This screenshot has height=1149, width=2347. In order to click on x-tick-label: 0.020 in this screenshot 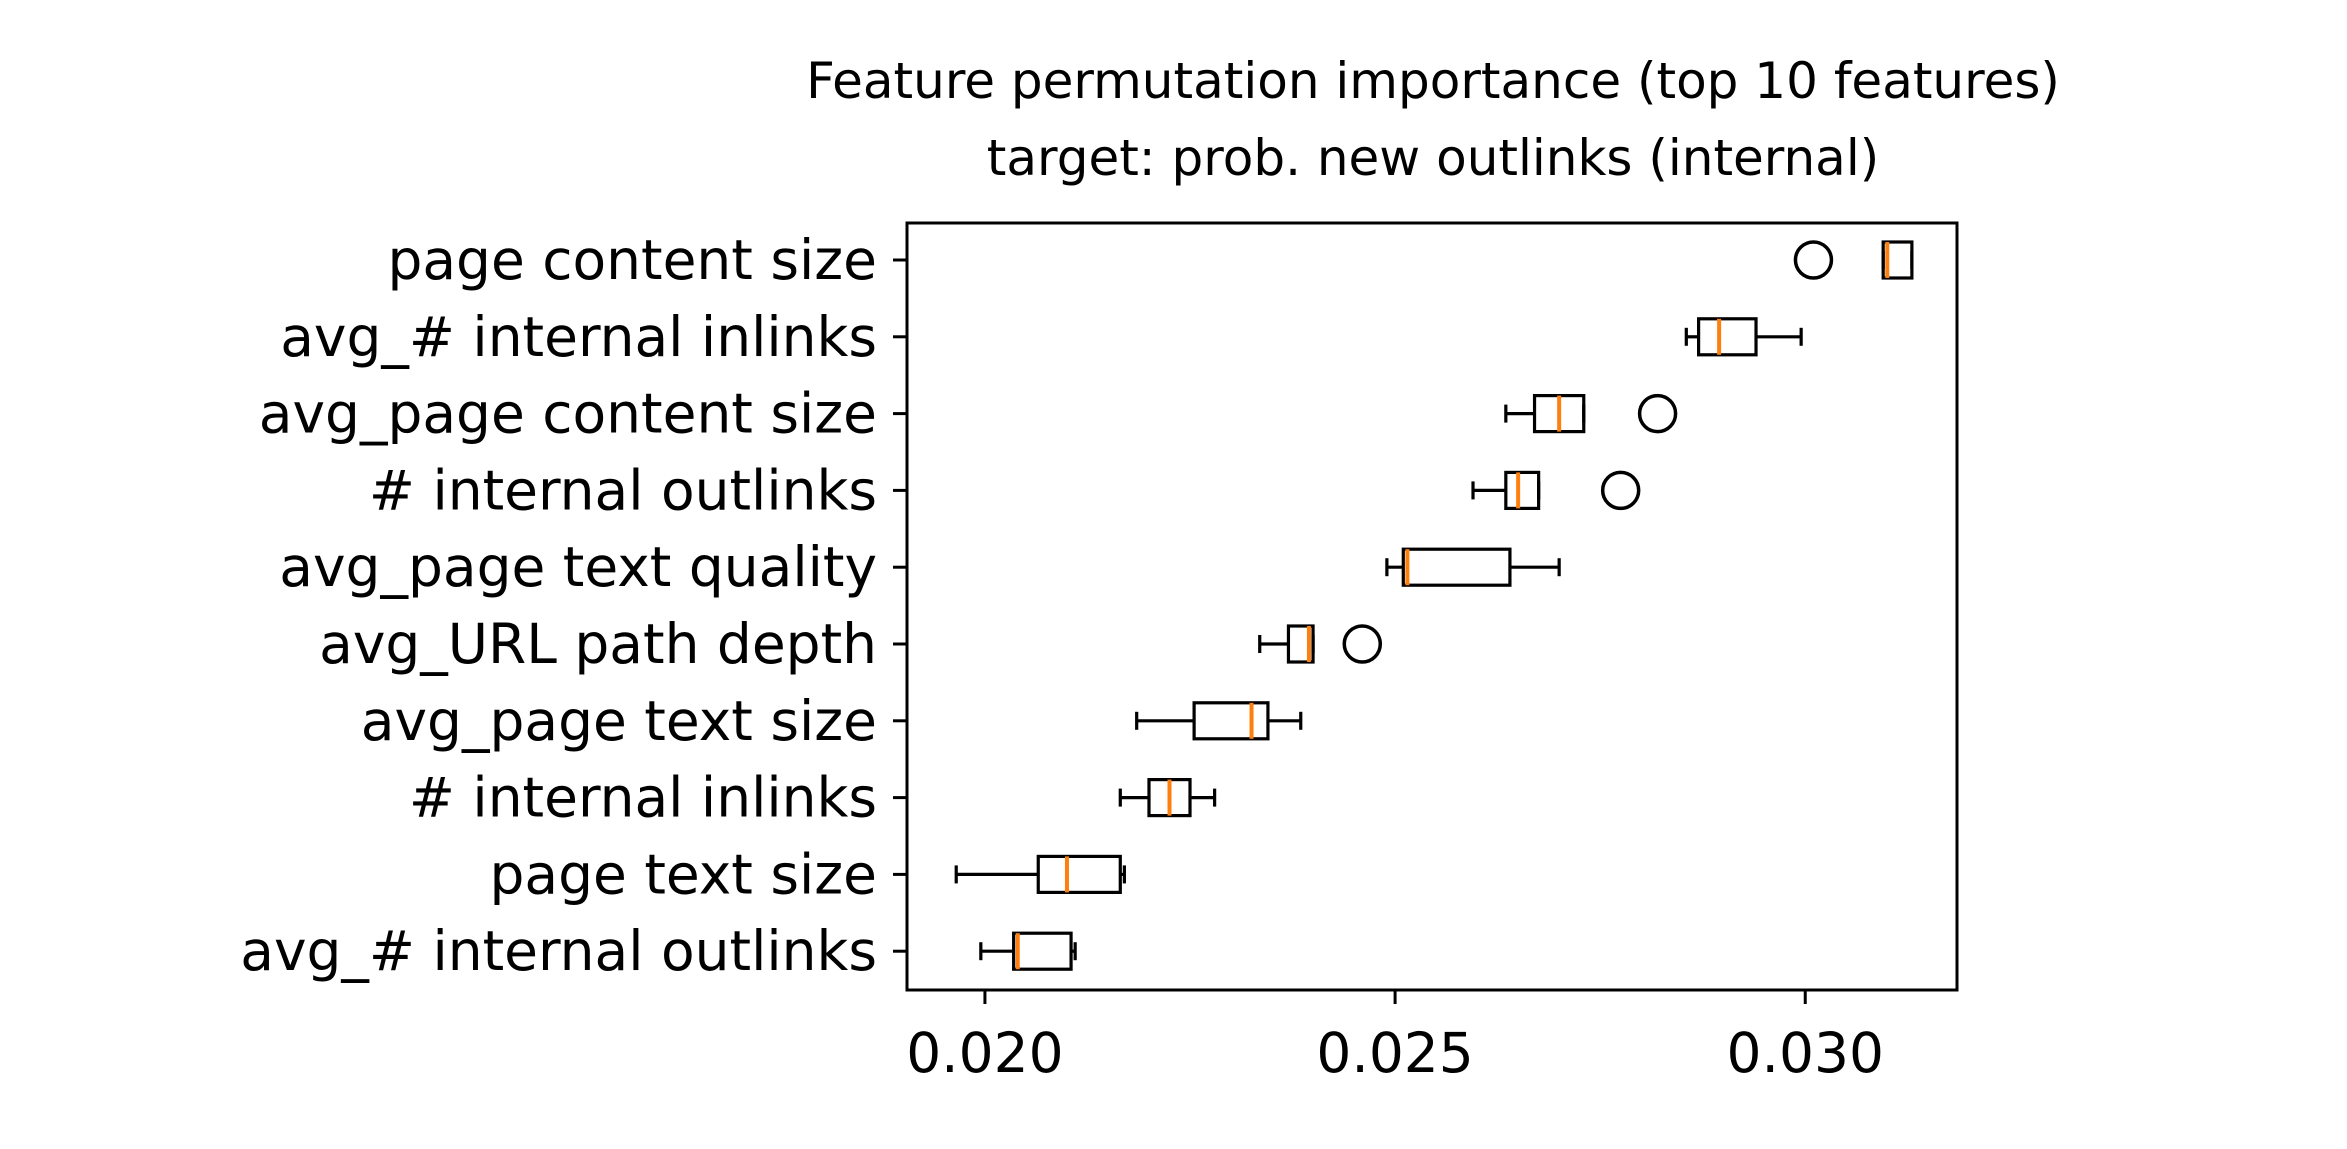, I will do `click(984, 1053)`.